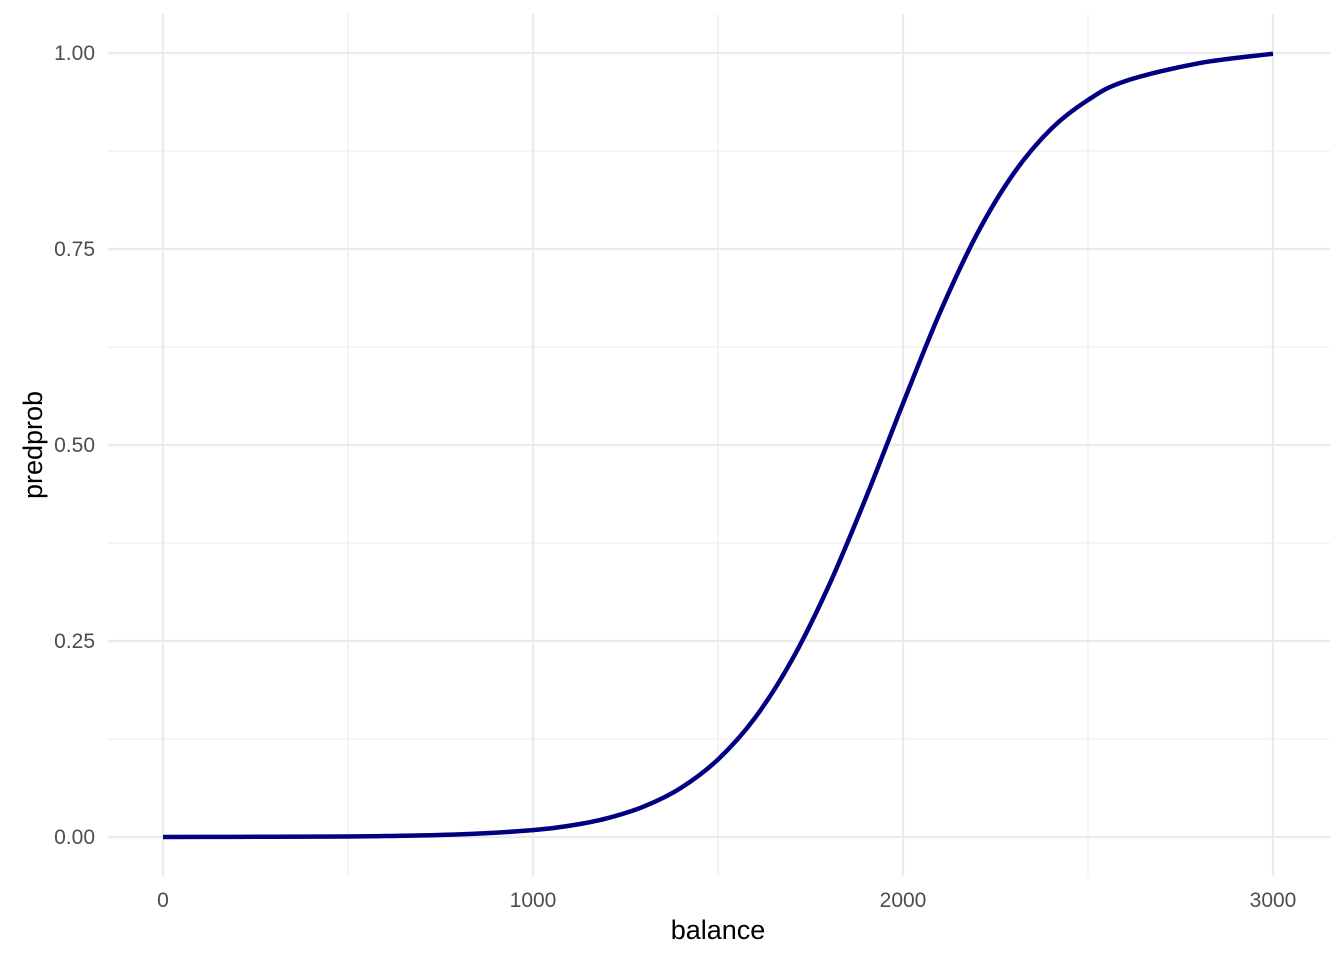 The width and height of the screenshot is (1344, 960). What do you see at coordinates (903, 900) in the screenshot?
I see `x-tick-label: 2000` at bounding box center [903, 900].